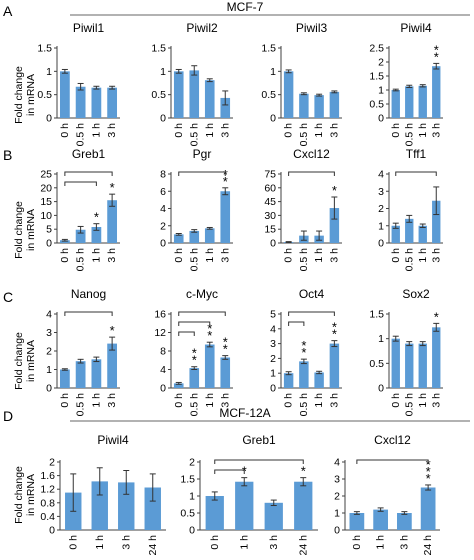  What do you see at coordinates (31, 495) in the screenshot?
I see `y-axis-label-line2: in mRNA` at bounding box center [31, 495].